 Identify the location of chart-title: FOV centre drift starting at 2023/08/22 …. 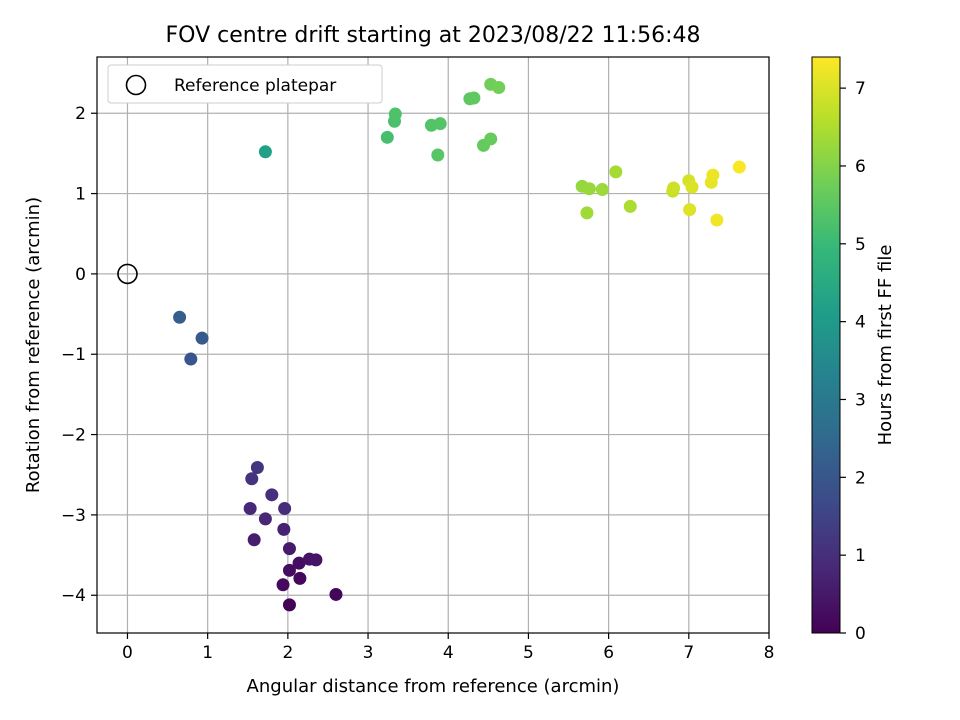
(433, 35).